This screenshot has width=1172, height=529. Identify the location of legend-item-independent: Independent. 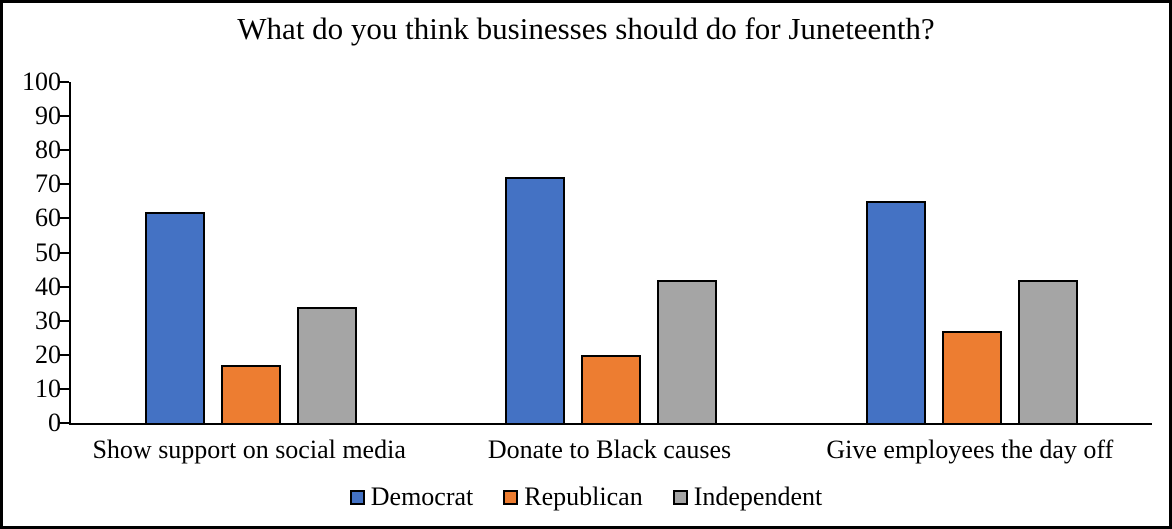
(747, 496).